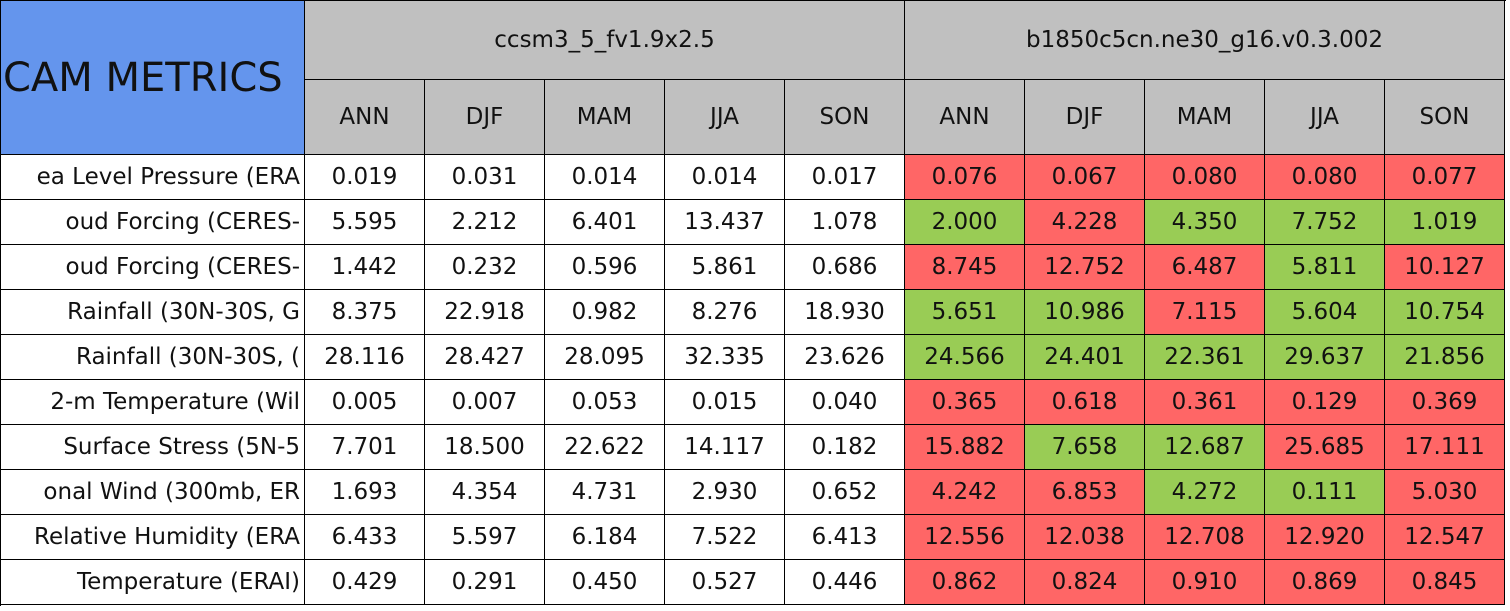 The image size is (1510, 611). What do you see at coordinates (1085, 177) in the screenshot?
I see `value-cell: 0.067` at bounding box center [1085, 177].